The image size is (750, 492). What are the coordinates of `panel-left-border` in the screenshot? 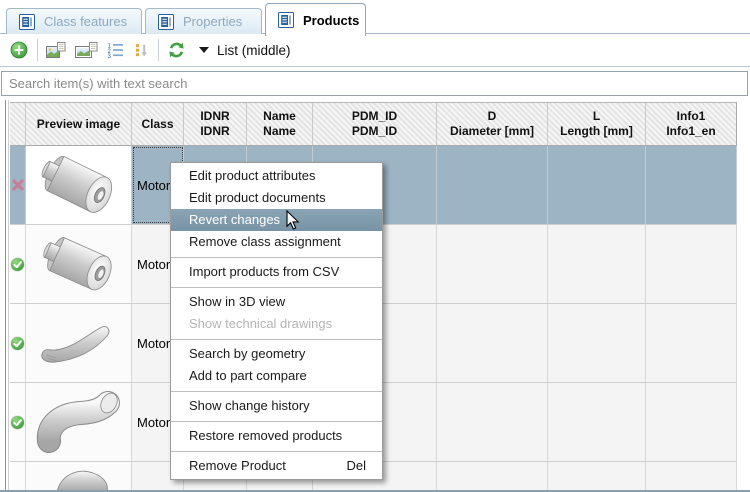 It's located at (5, 295).